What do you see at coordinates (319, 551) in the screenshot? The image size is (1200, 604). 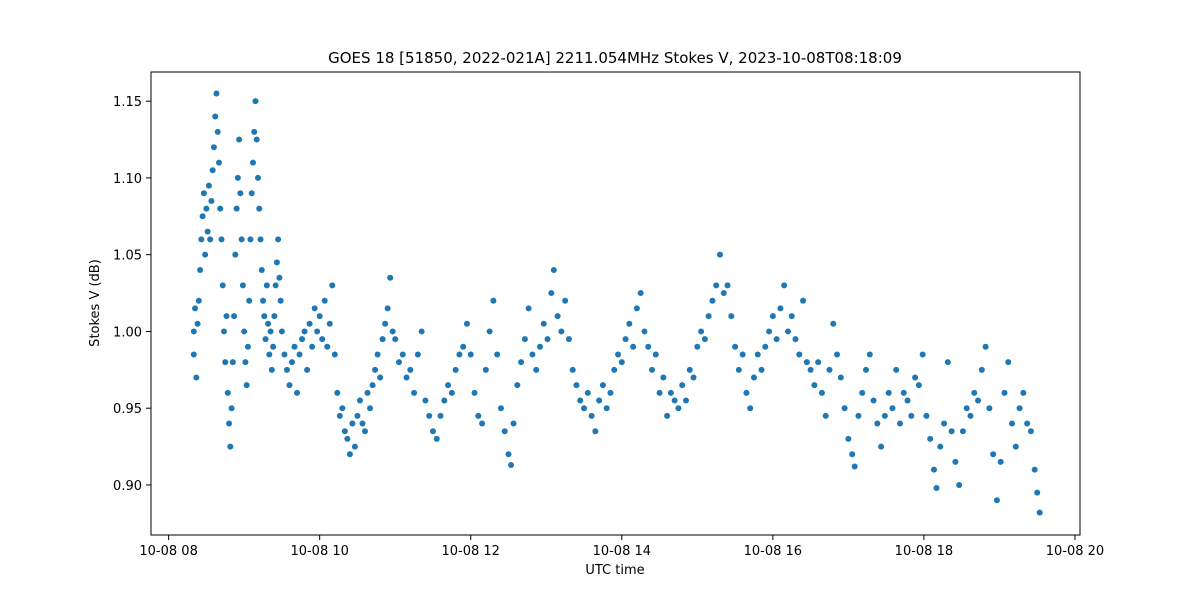 I see `x-tick-label: 10-08 10` at bounding box center [319, 551].